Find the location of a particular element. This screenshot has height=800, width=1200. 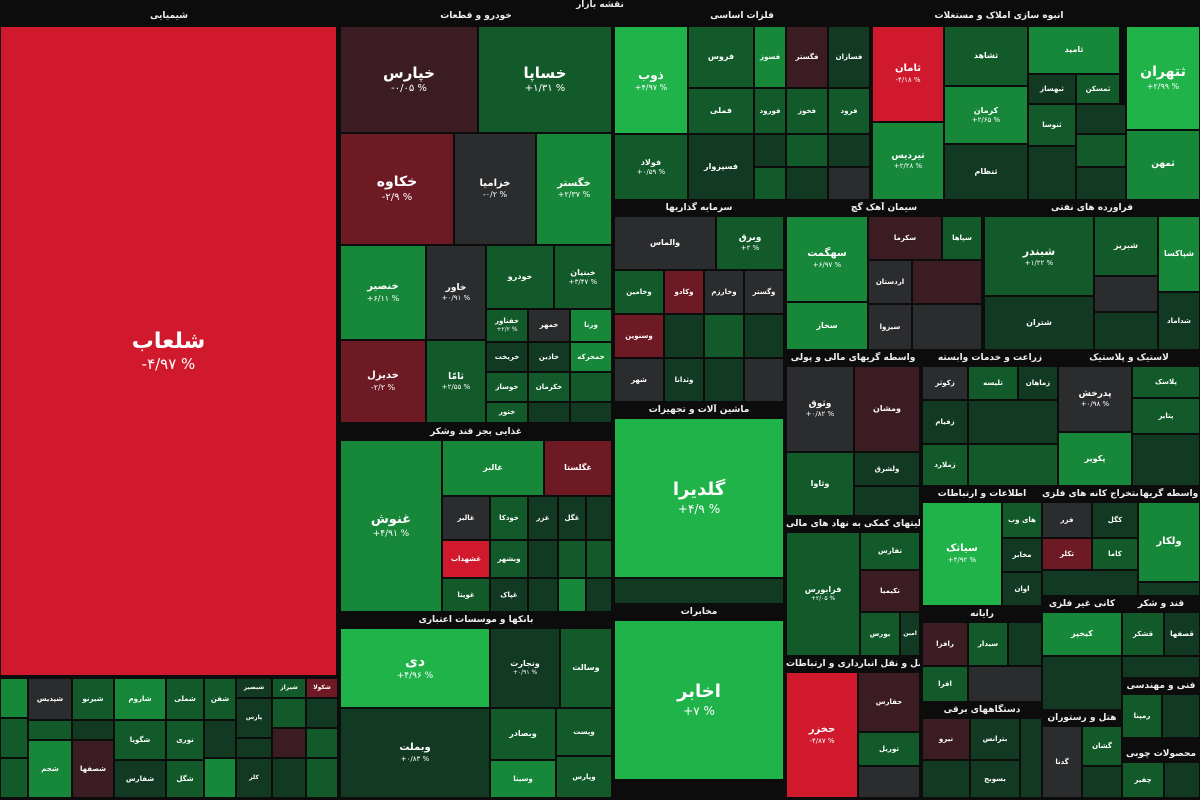

stock-tile-t13: خفناور +۲/۲ % is located at coordinates (507, 325).